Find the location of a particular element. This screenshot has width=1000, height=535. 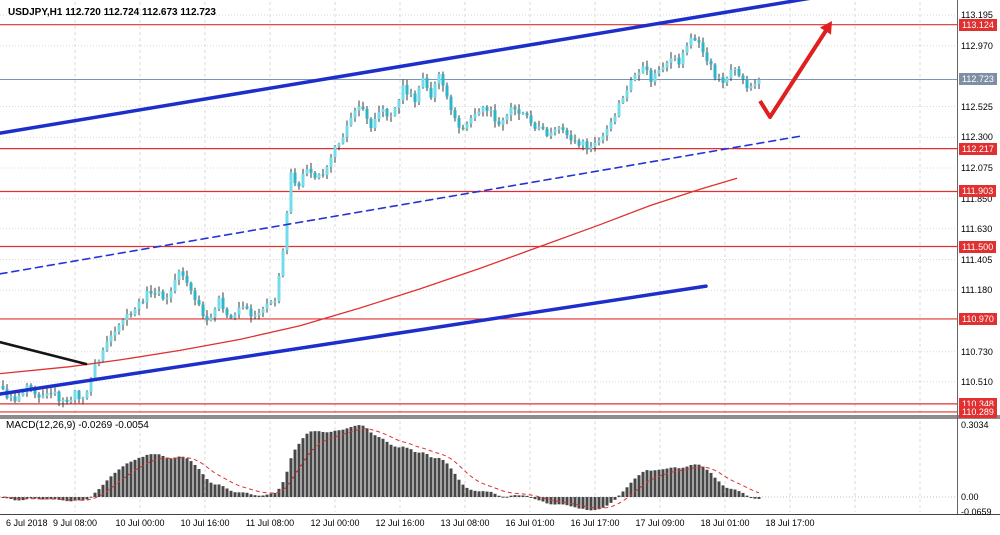

price-level-badge: 110.289 is located at coordinates (978, 411).